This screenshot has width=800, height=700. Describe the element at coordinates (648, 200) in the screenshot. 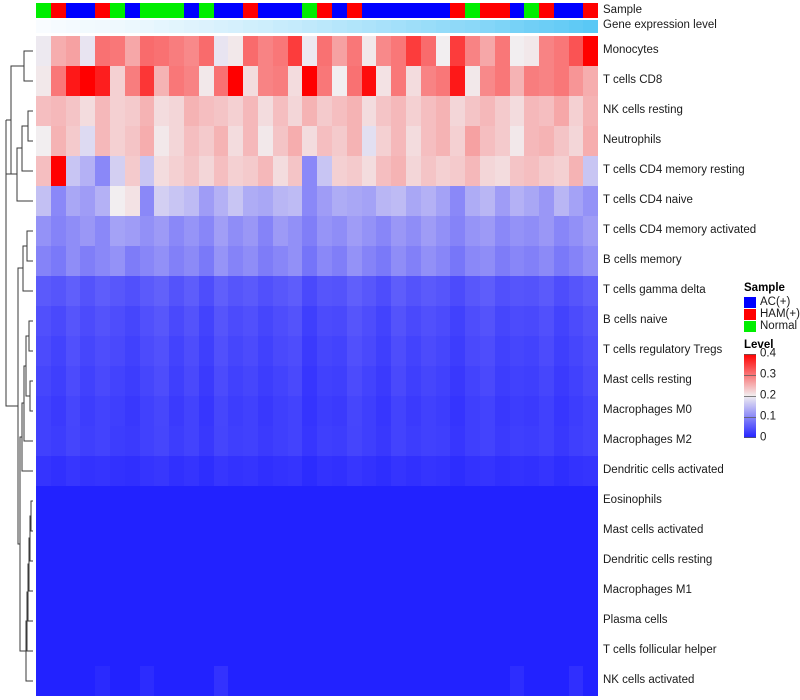

I see `row-label: T cells CD4 naive` at that location.